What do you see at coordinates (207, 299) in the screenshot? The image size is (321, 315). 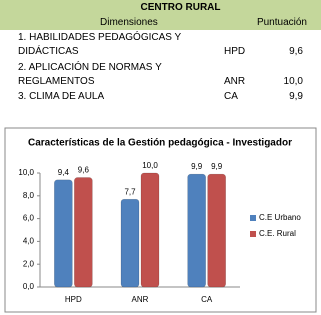 I see `x-tick-label: CA` at bounding box center [207, 299].